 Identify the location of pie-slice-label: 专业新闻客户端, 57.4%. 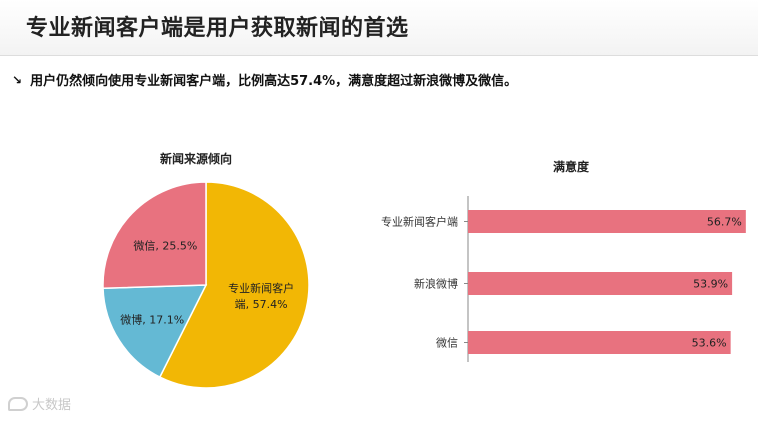
(261, 296).